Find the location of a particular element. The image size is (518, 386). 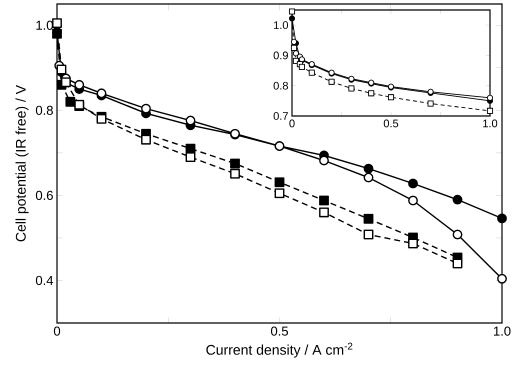

x-axis-title: Current density / A cm$^{-2}$ is located at coordinates (279, 350).